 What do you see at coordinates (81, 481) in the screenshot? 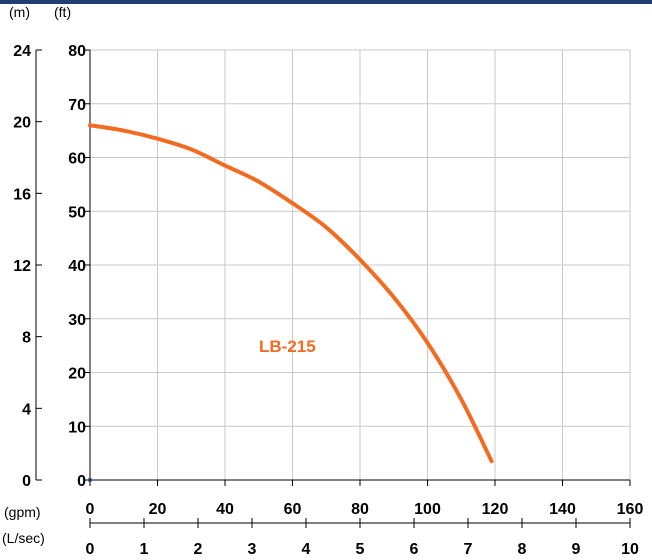
I see `ft-tick-label: 0` at bounding box center [81, 481].